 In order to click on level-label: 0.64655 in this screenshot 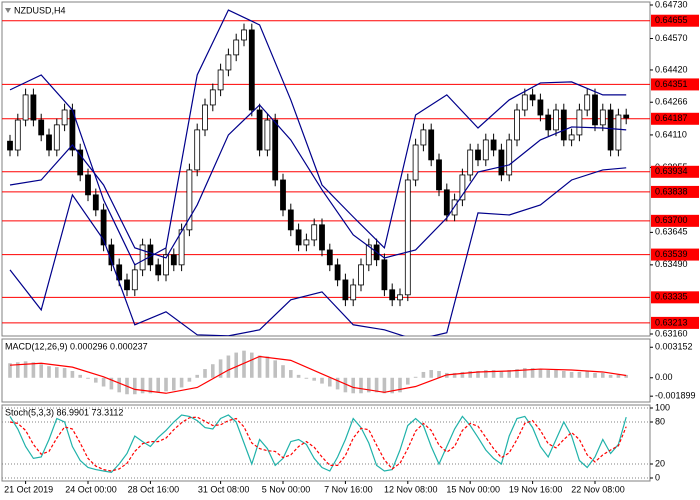, I will do `click(671, 20)`.